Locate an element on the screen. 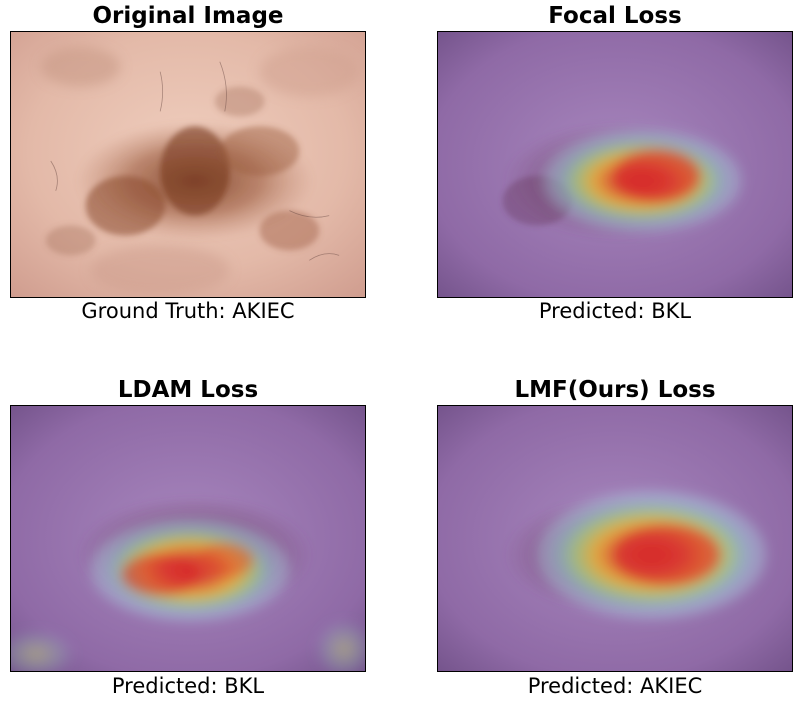  panel-title-original: Original Image is located at coordinates (188, 16).